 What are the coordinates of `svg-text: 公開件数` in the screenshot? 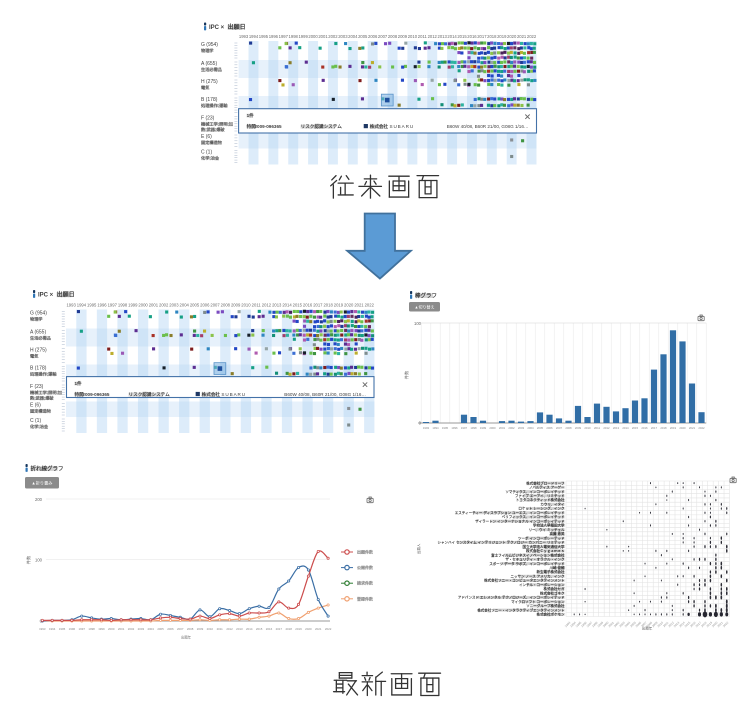 It's located at (365, 567).